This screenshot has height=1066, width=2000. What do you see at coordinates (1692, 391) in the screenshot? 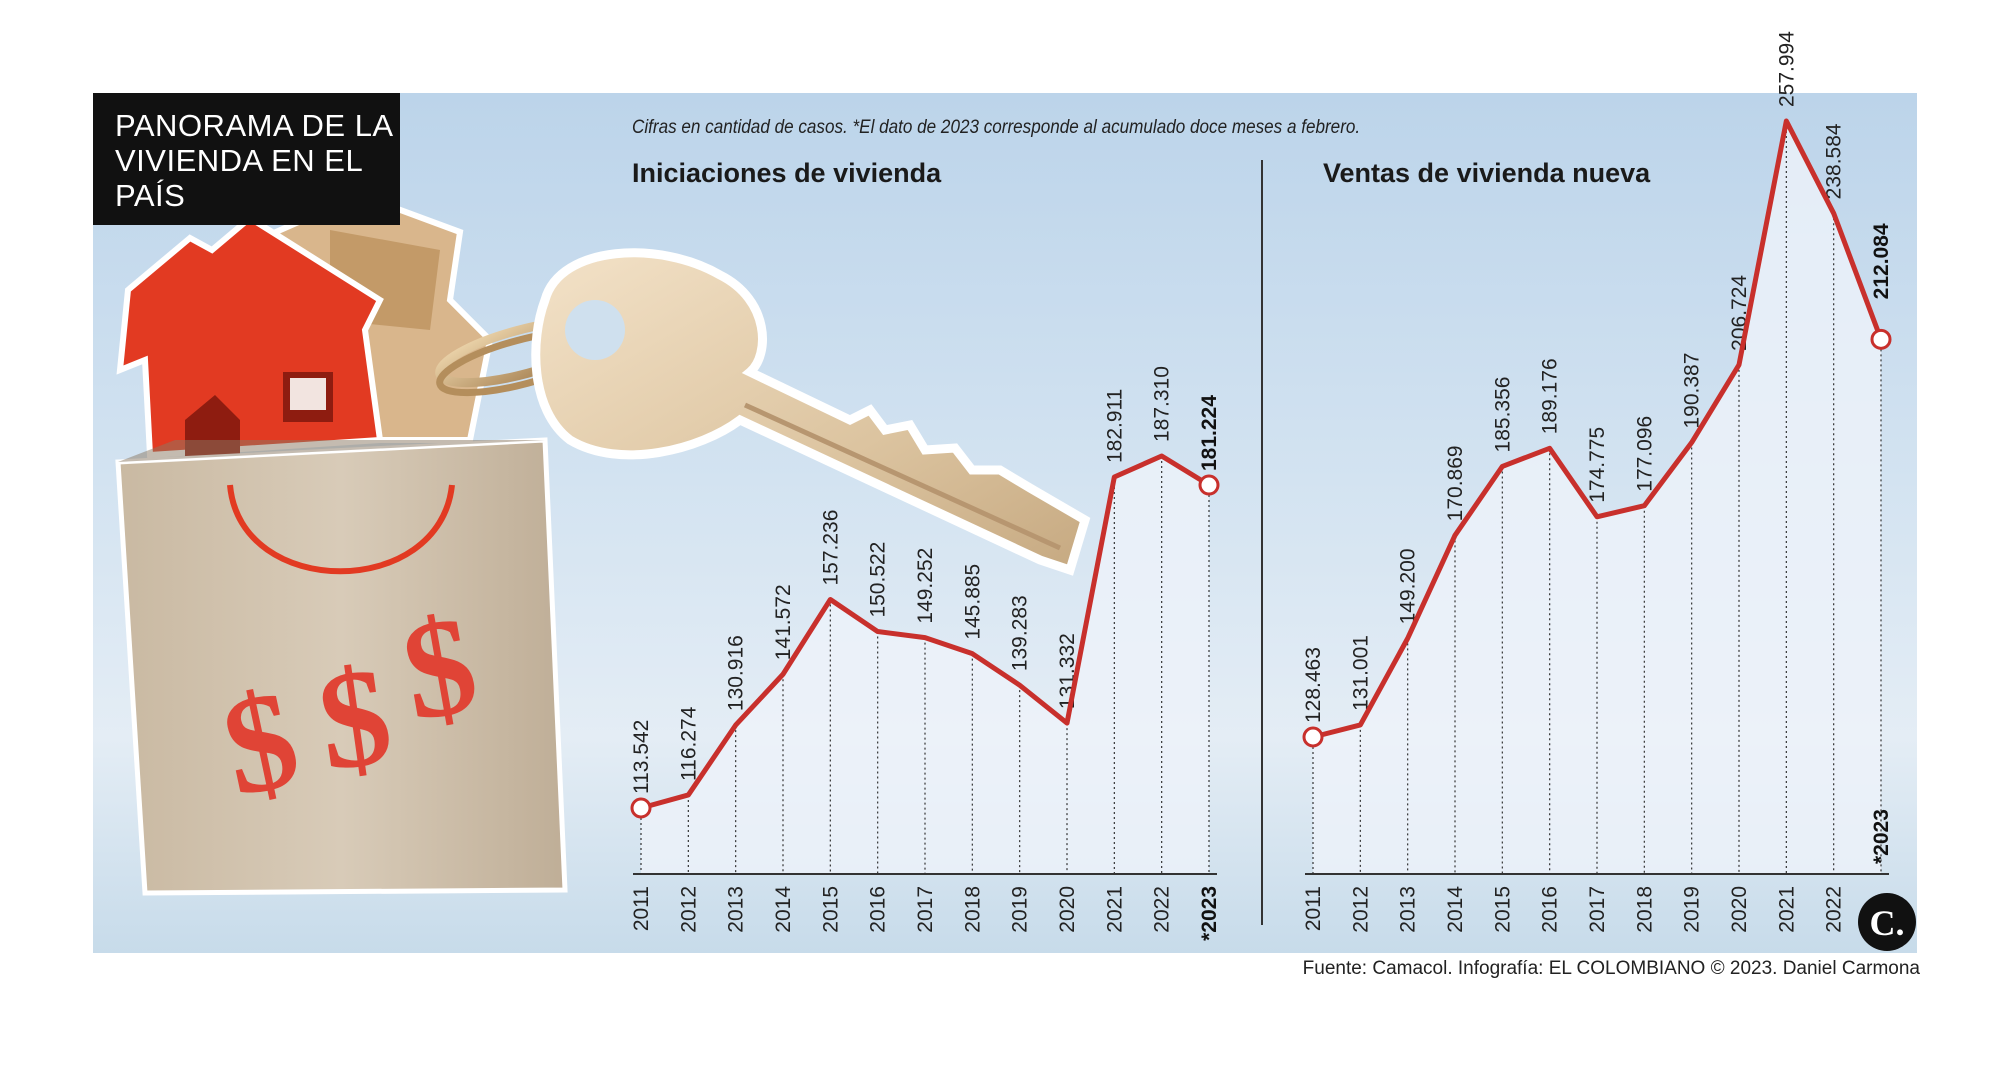
I see `data-label: 190.387` at bounding box center [1692, 391].